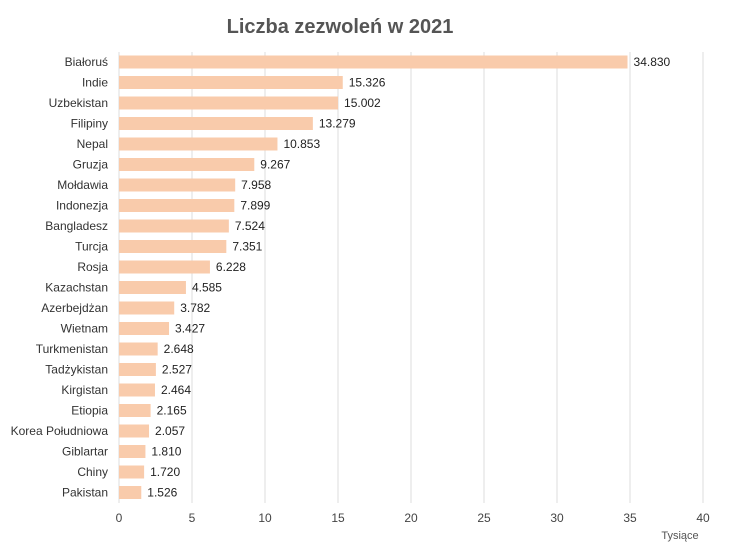 Image resolution: width=729 pixels, height=548 pixels. What do you see at coordinates (89, 124) in the screenshot?
I see `category-label: Filipiny` at bounding box center [89, 124].